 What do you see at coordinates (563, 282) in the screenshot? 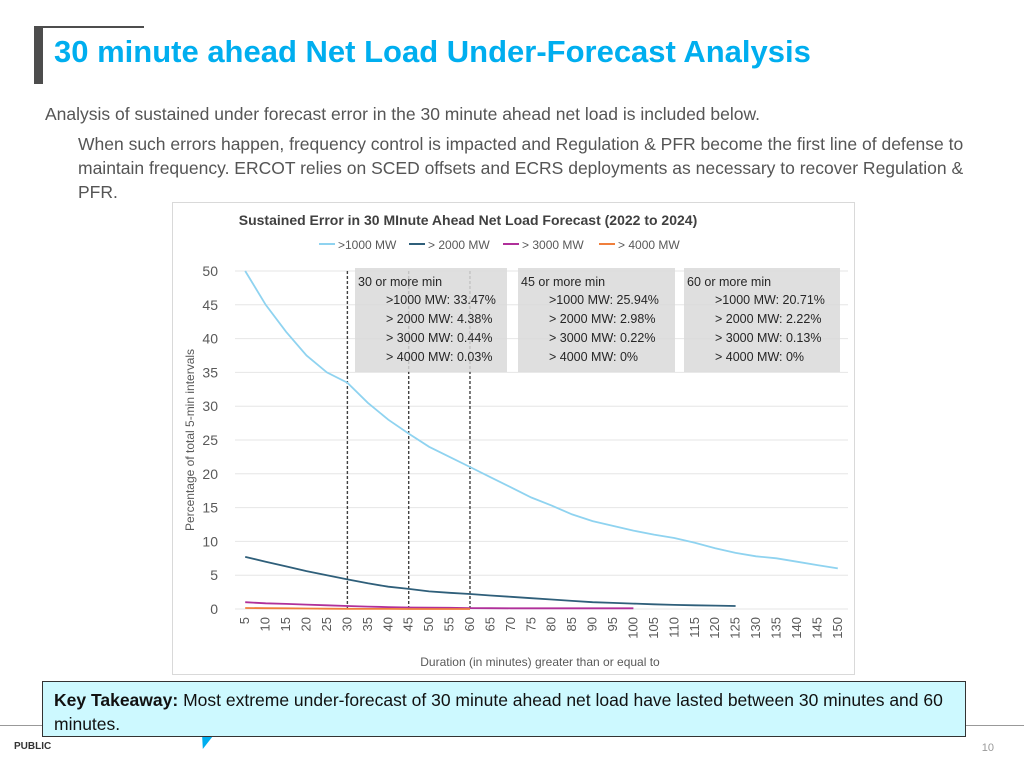
I see `annotation-heading: 45 or more min` at bounding box center [563, 282].